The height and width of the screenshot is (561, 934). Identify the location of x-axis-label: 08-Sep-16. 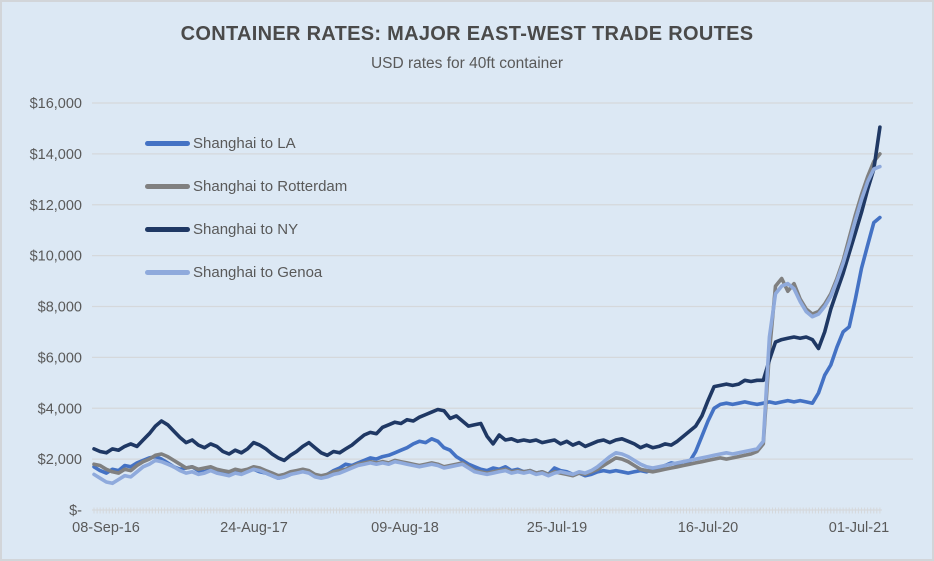
(106, 528).